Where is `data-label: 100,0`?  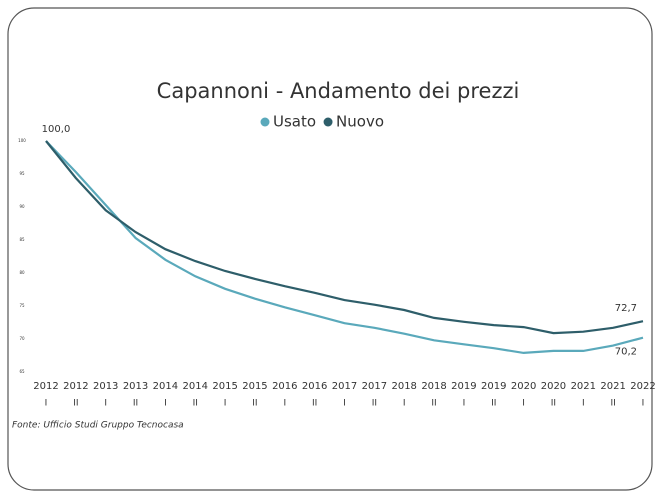 data-label: 100,0 is located at coordinates (56, 129).